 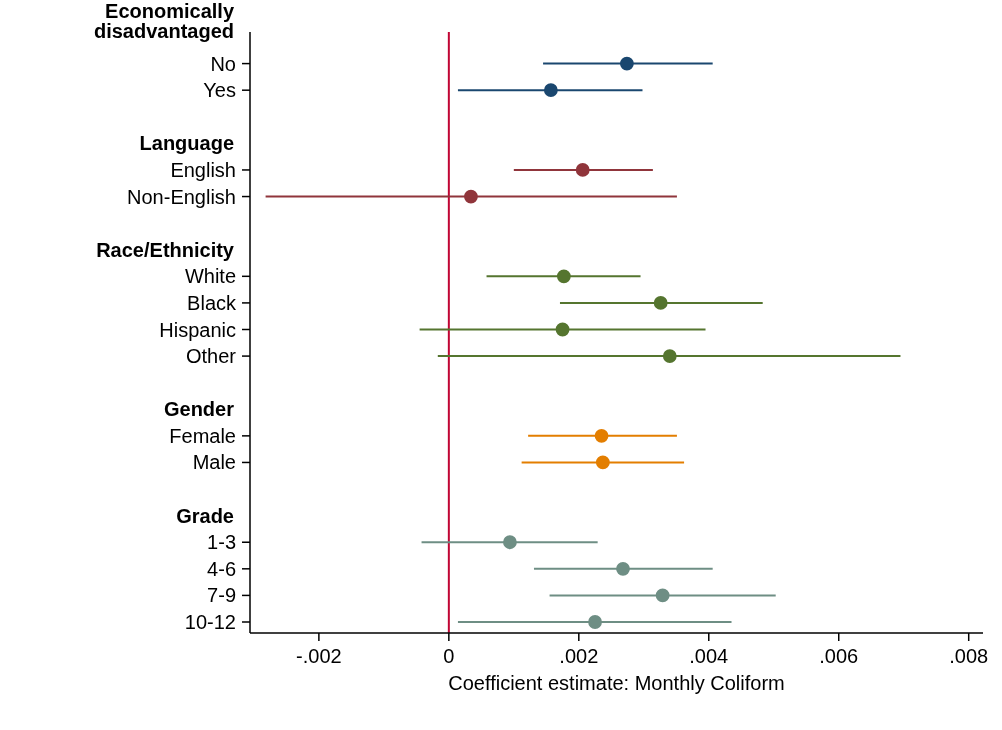 I want to click on x-tick-label: .006, so click(x=839, y=656).